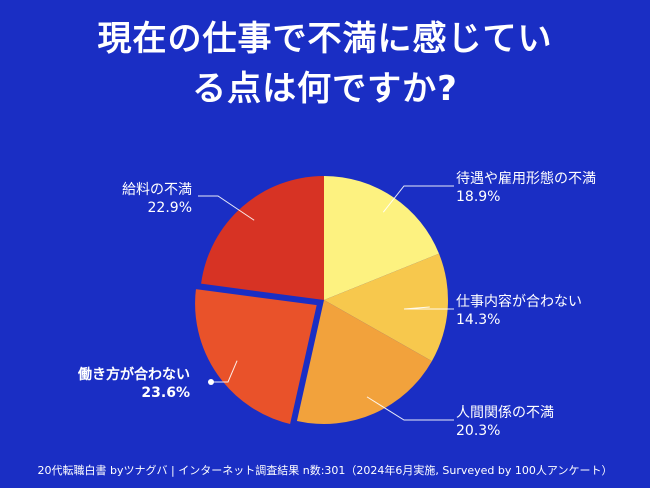  Describe the element at coordinates (478, 431) in the screenshot. I see `slice-label-2-value: 20.3%` at that location.